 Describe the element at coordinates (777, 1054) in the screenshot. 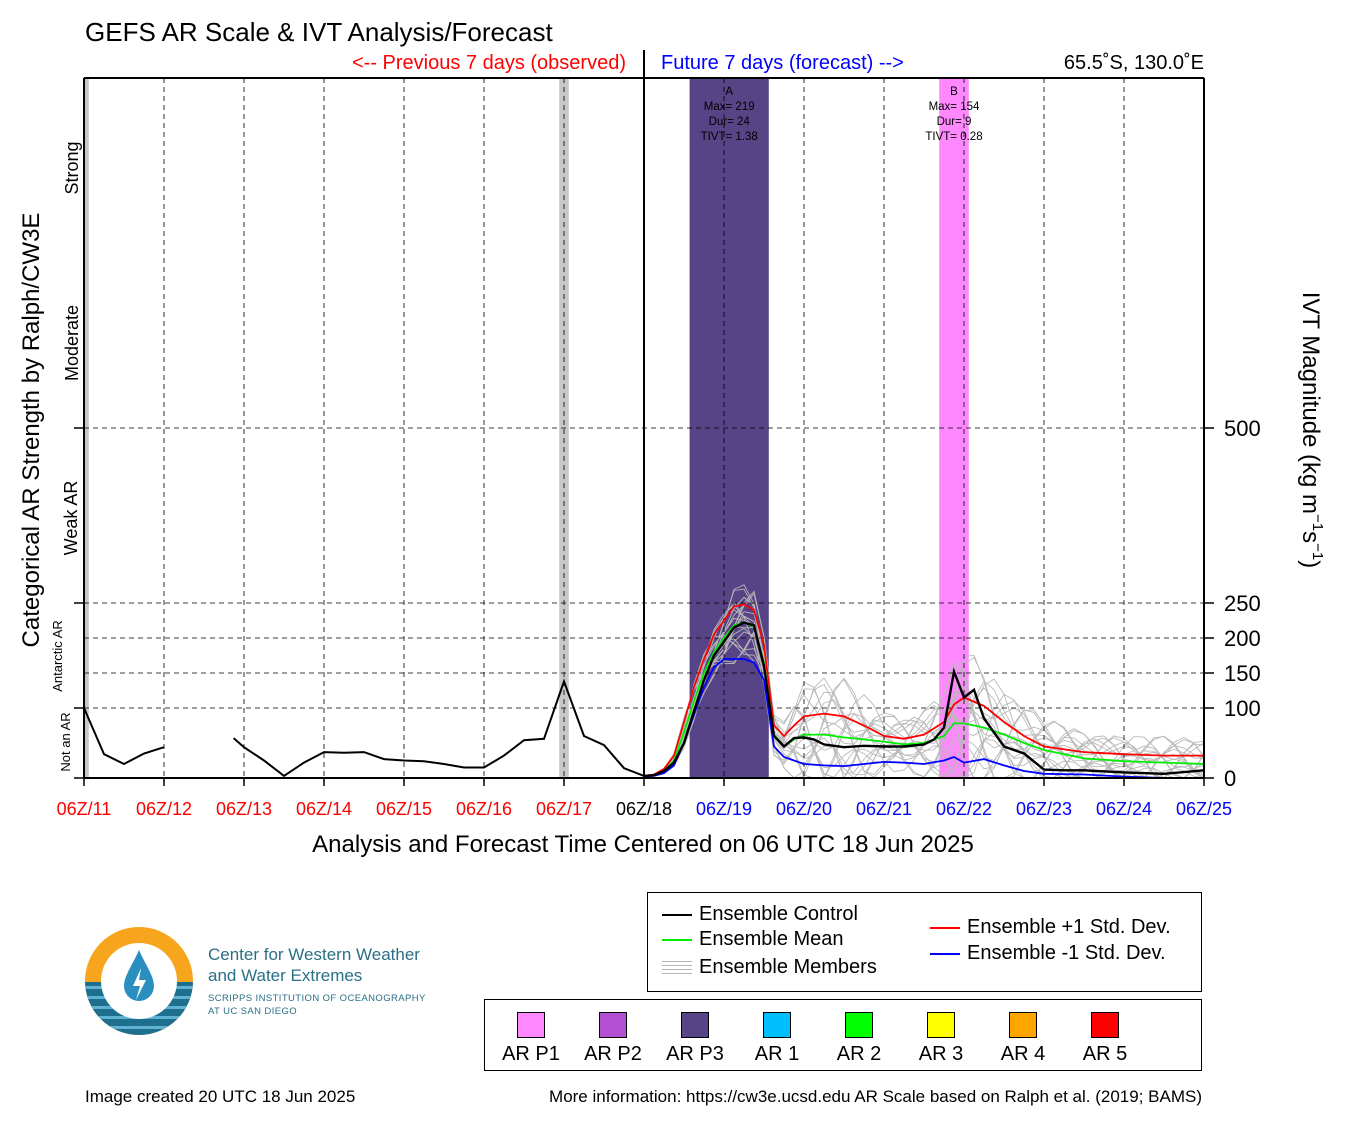

I see `category-label: AR 1` at that location.